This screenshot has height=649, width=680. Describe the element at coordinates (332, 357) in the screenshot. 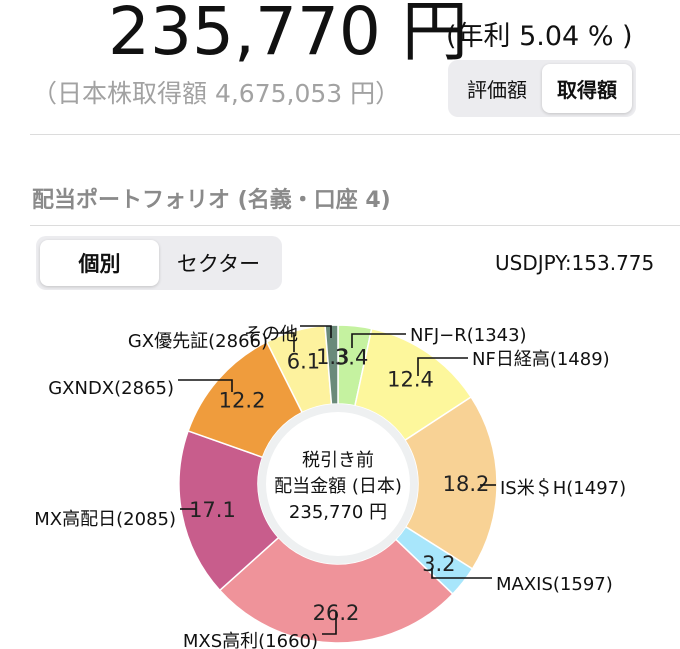

I see `slice-value-label: 1.3` at that location.